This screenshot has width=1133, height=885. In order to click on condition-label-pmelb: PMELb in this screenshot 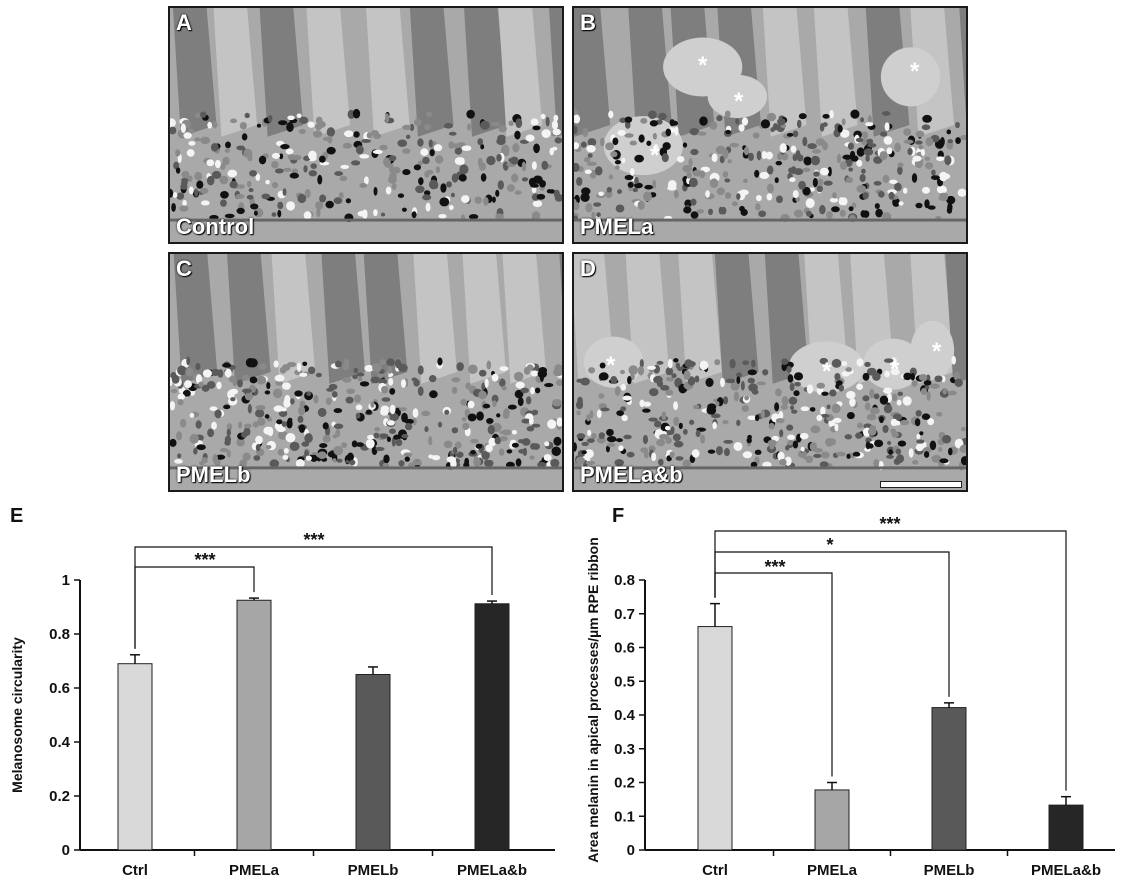, I will do `click(213, 474)`.